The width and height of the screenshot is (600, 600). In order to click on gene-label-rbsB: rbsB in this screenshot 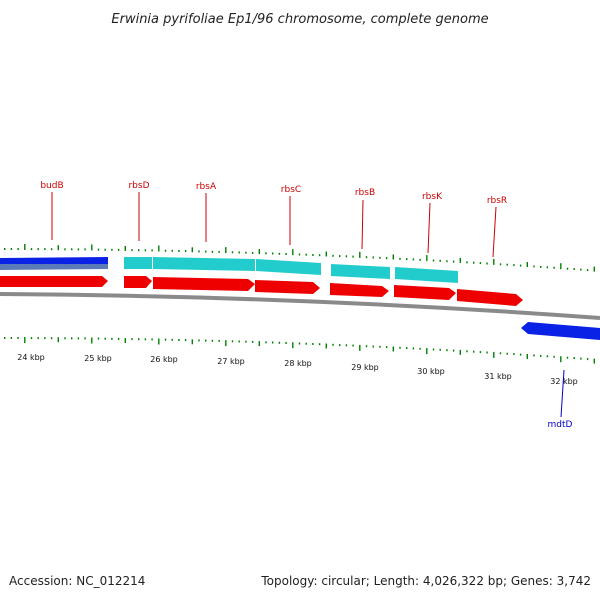, I will do `click(365, 193)`.